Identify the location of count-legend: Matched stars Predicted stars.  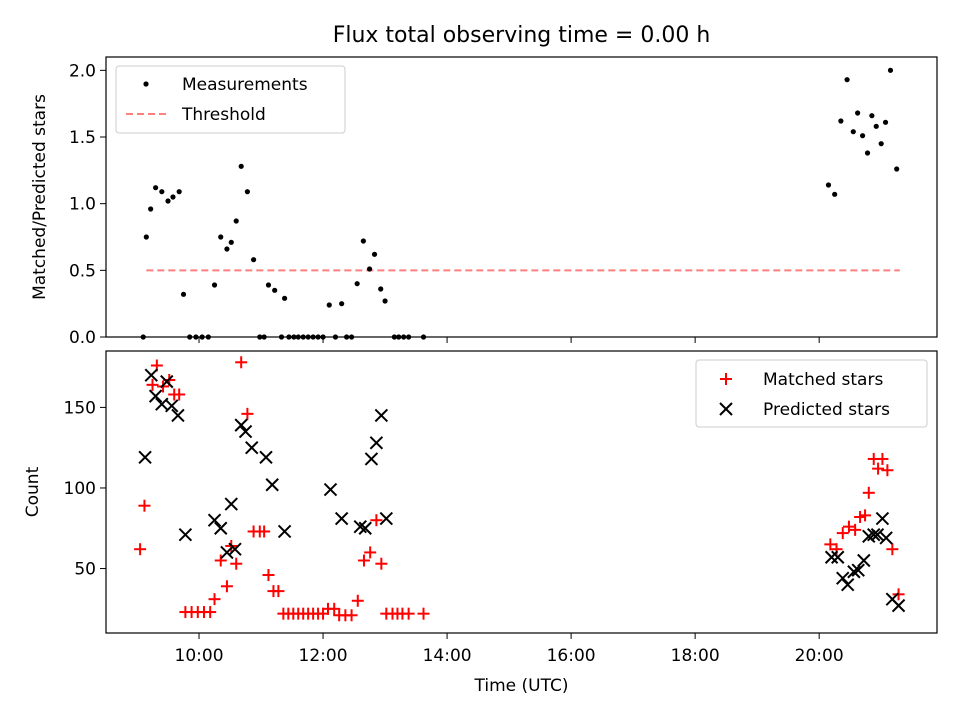
(811, 393).